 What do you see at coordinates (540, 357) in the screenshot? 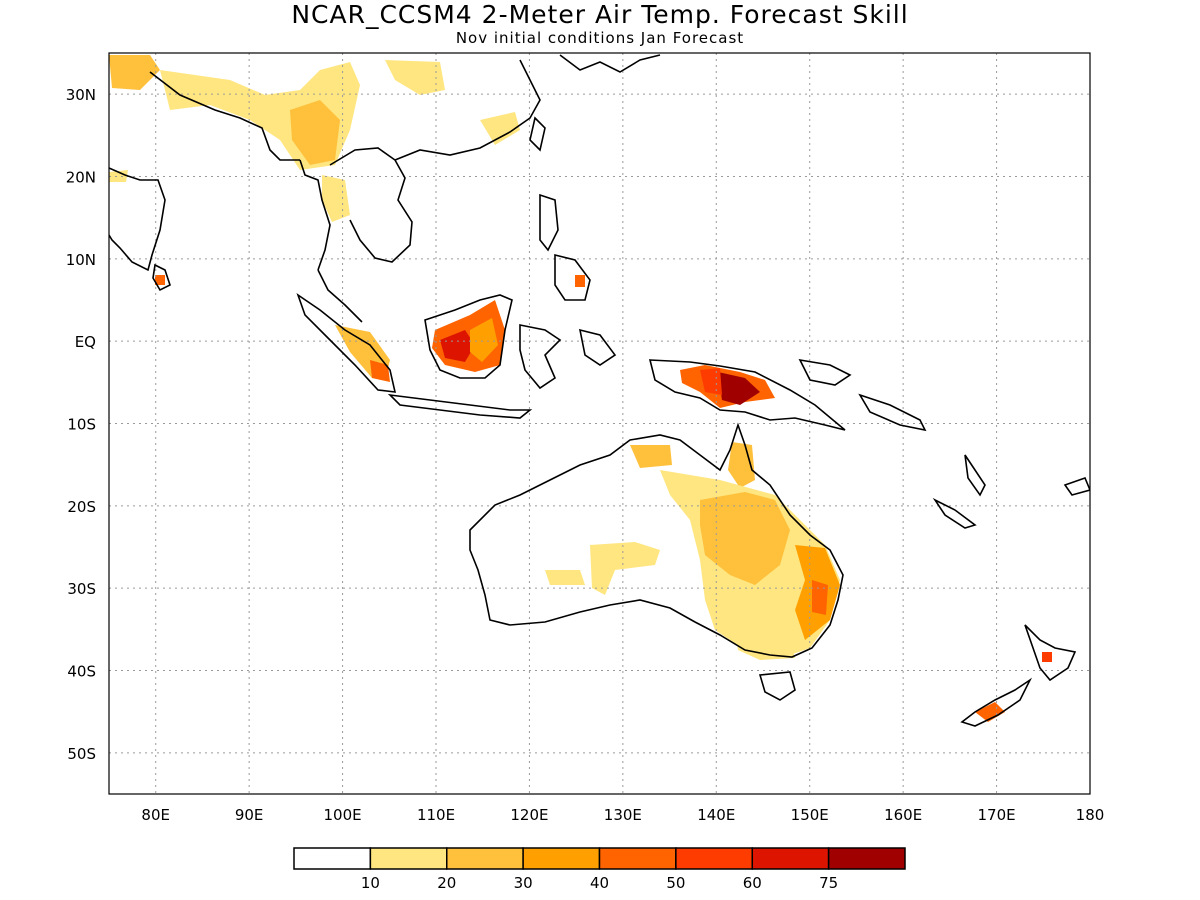
I see `coast-sulawesi` at bounding box center [540, 357].